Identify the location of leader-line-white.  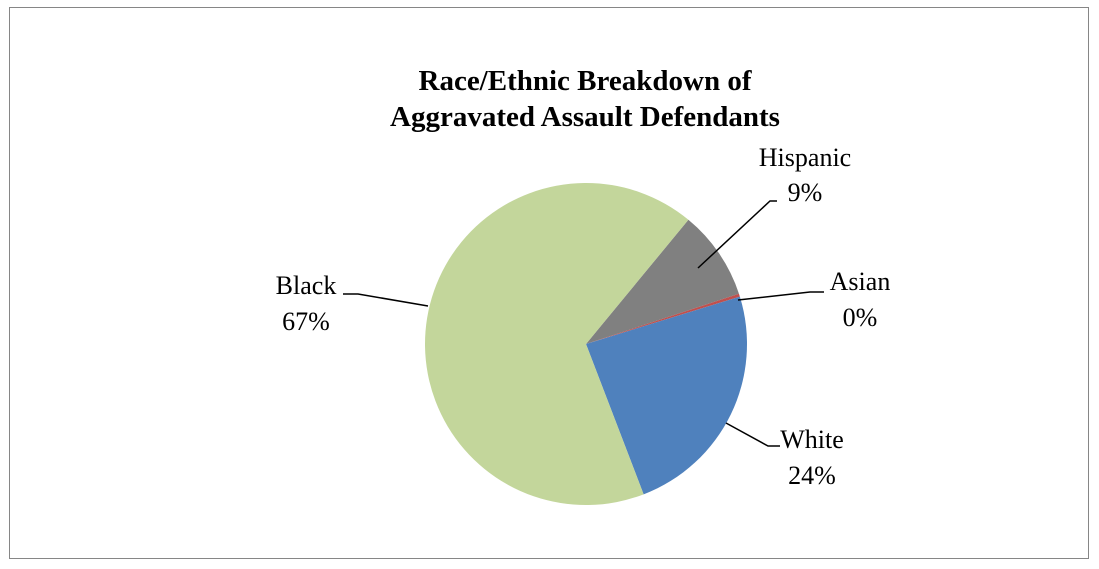
(752, 434).